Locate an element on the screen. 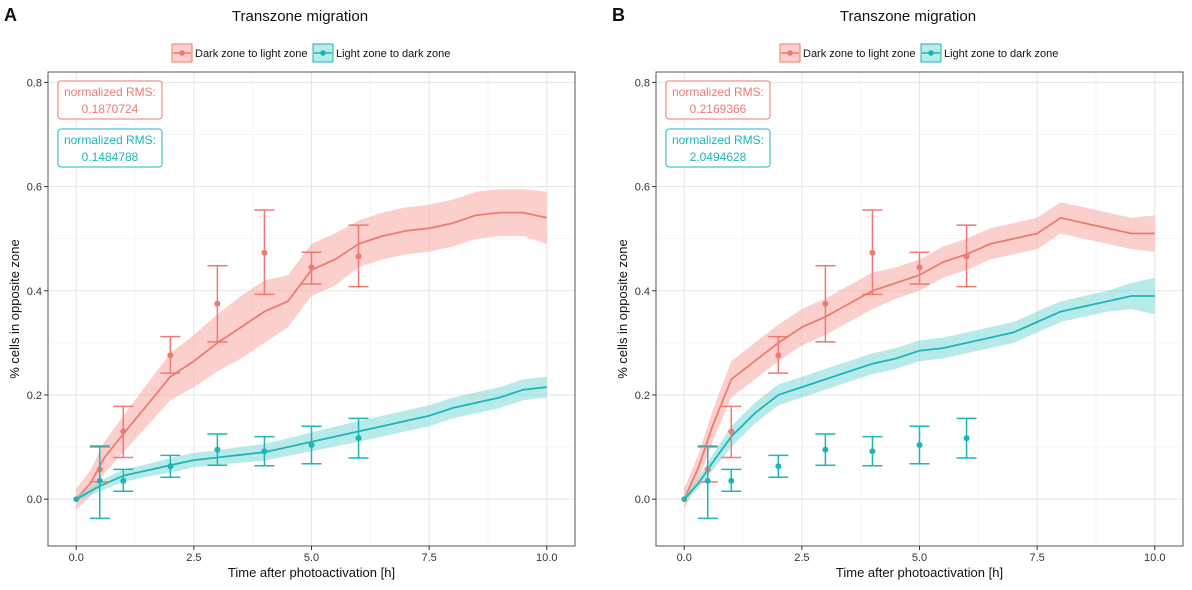 The image size is (1192, 590). rms-box-red: normalized RMS: 0.1870724 is located at coordinates (110, 100).